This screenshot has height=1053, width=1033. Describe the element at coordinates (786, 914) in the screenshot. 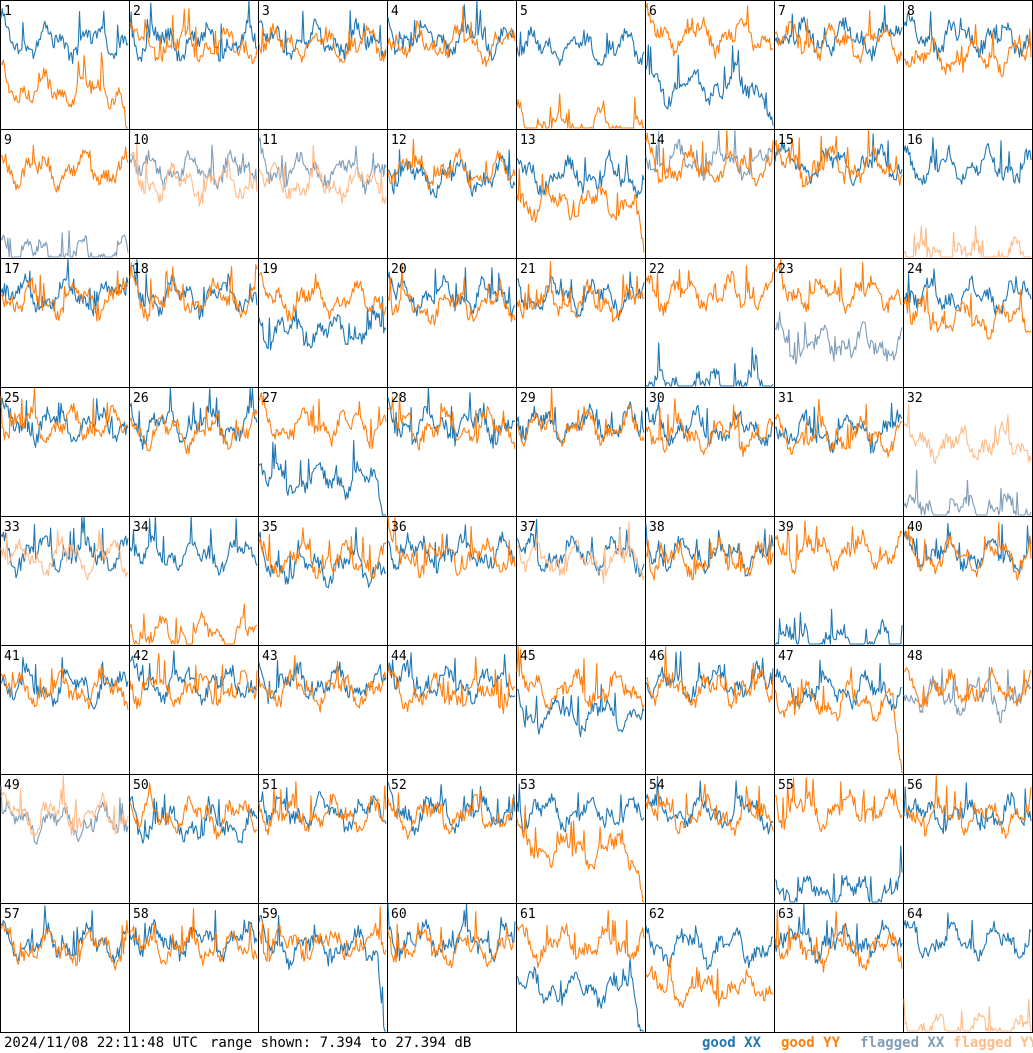

I see `panel-label: 63` at that location.